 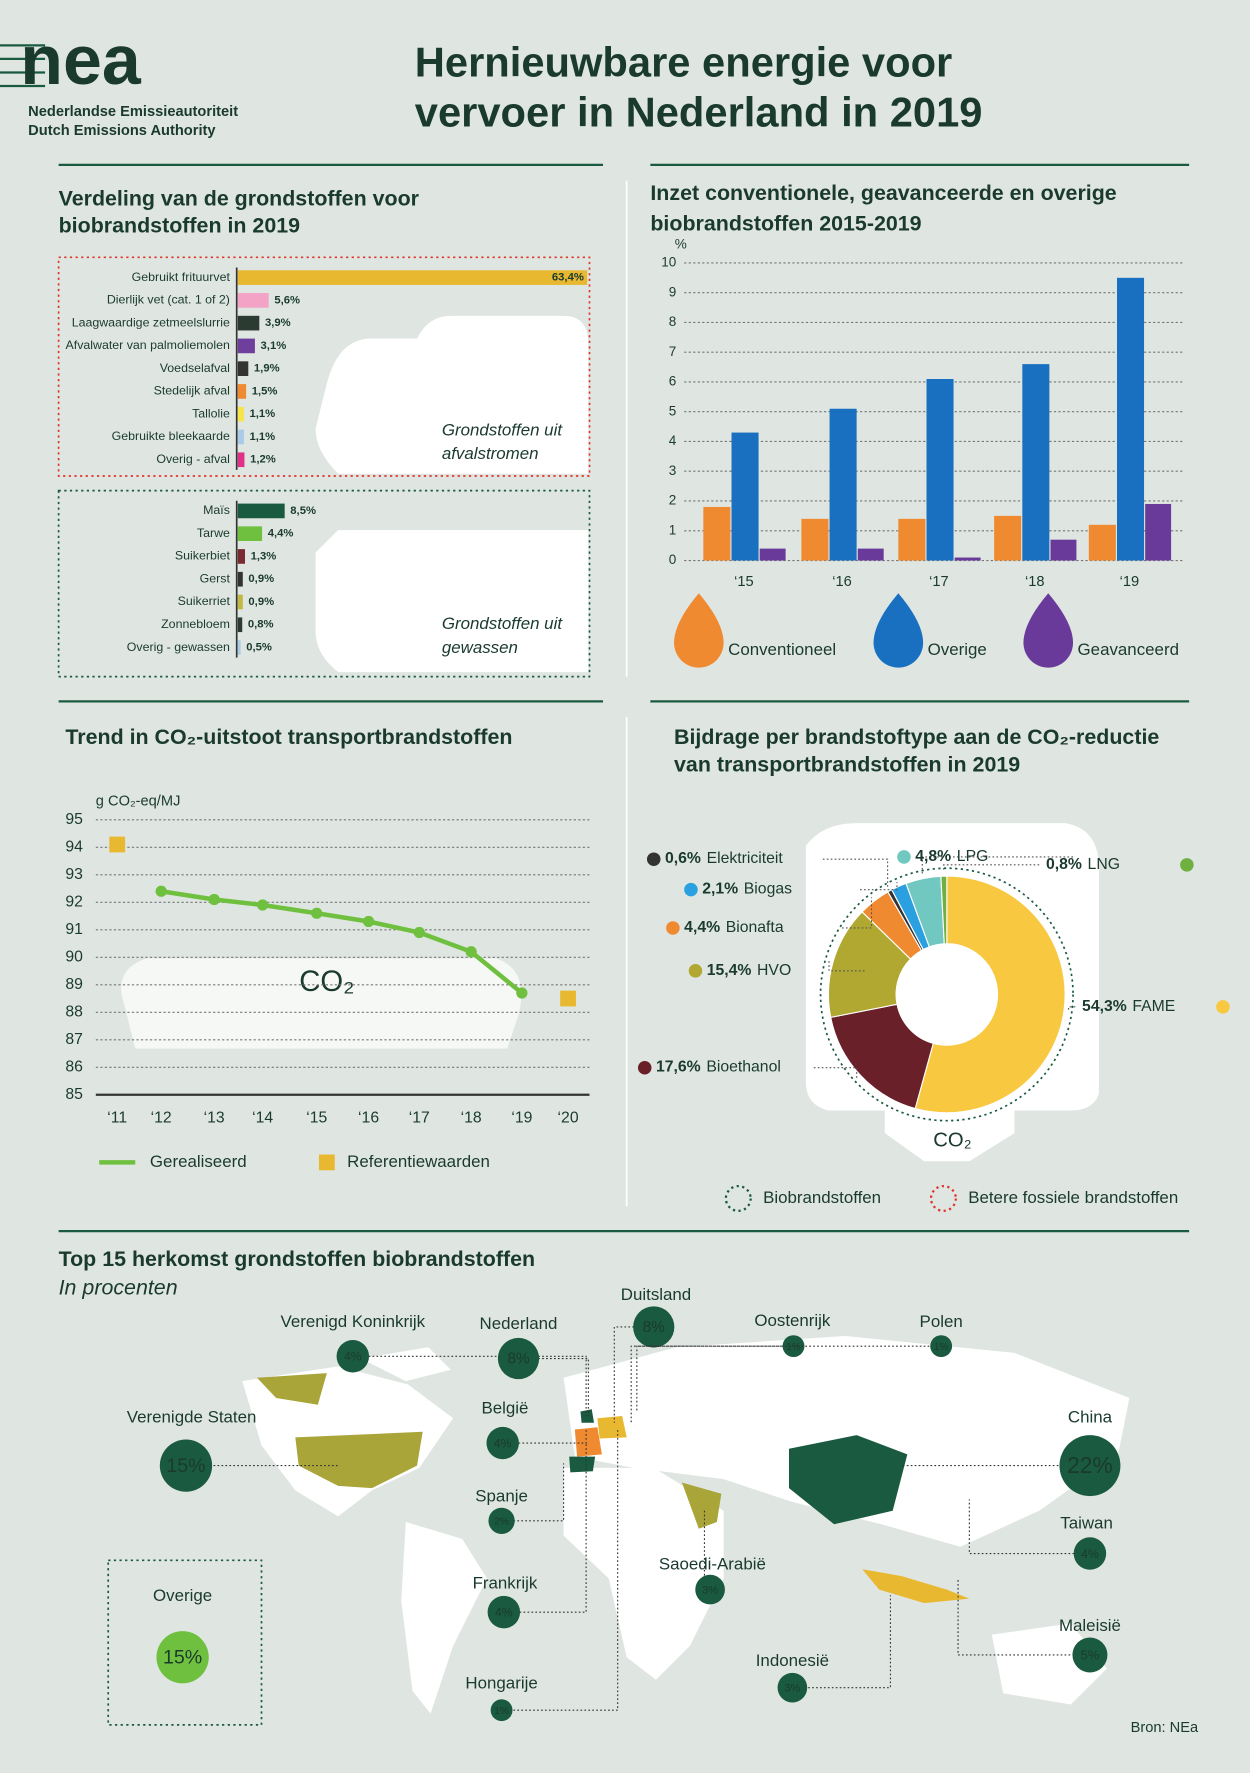 What do you see at coordinates (303, 511) in the screenshot?
I see `value-label: 8,5%` at bounding box center [303, 511].